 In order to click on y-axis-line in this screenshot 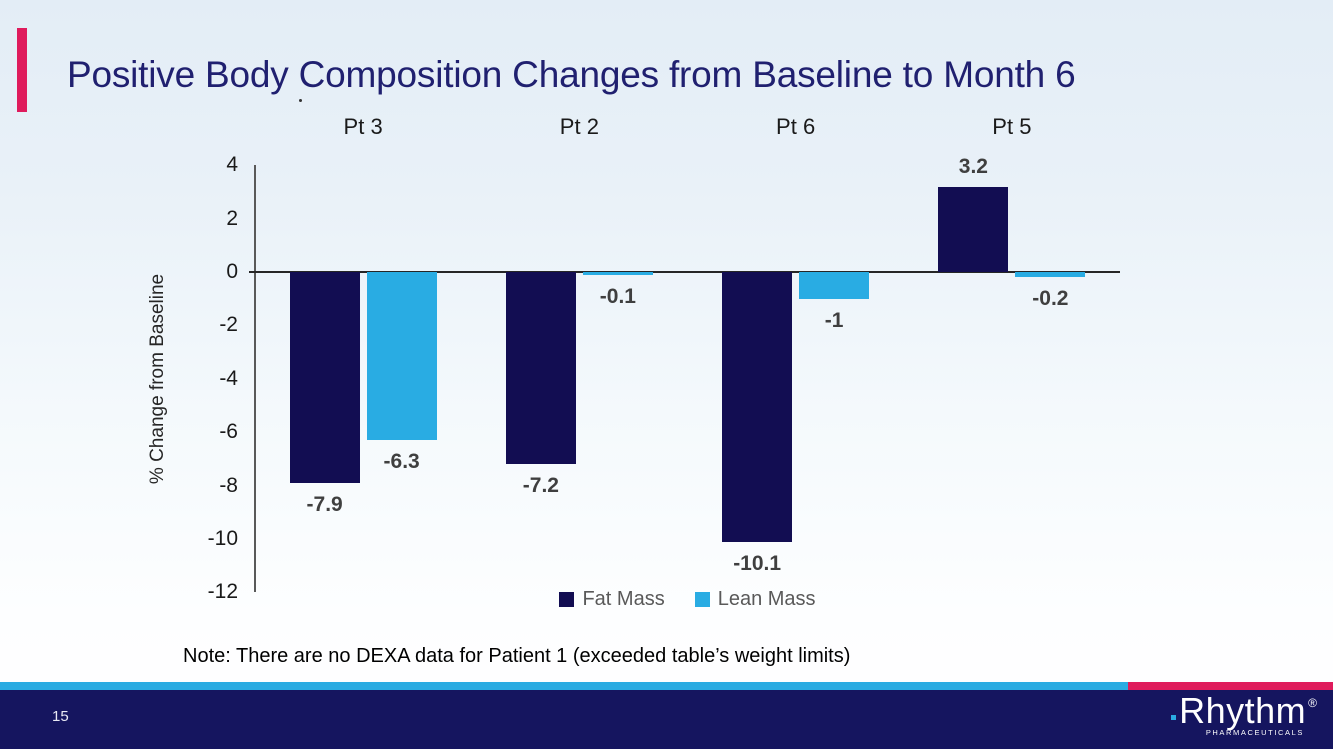, I will do `click(255, 379)`.